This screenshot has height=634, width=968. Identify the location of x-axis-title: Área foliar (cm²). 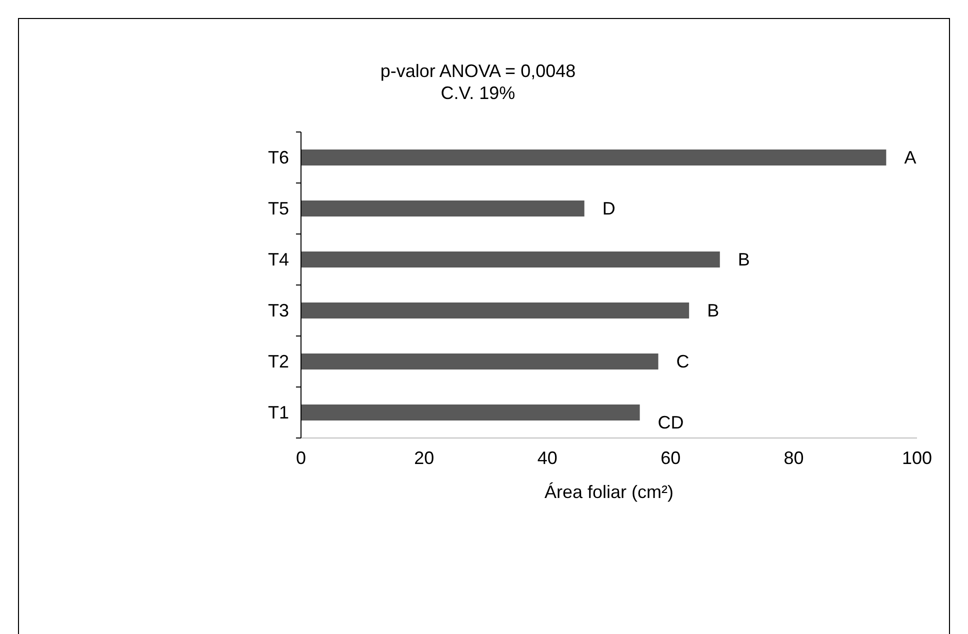
(609, 492).